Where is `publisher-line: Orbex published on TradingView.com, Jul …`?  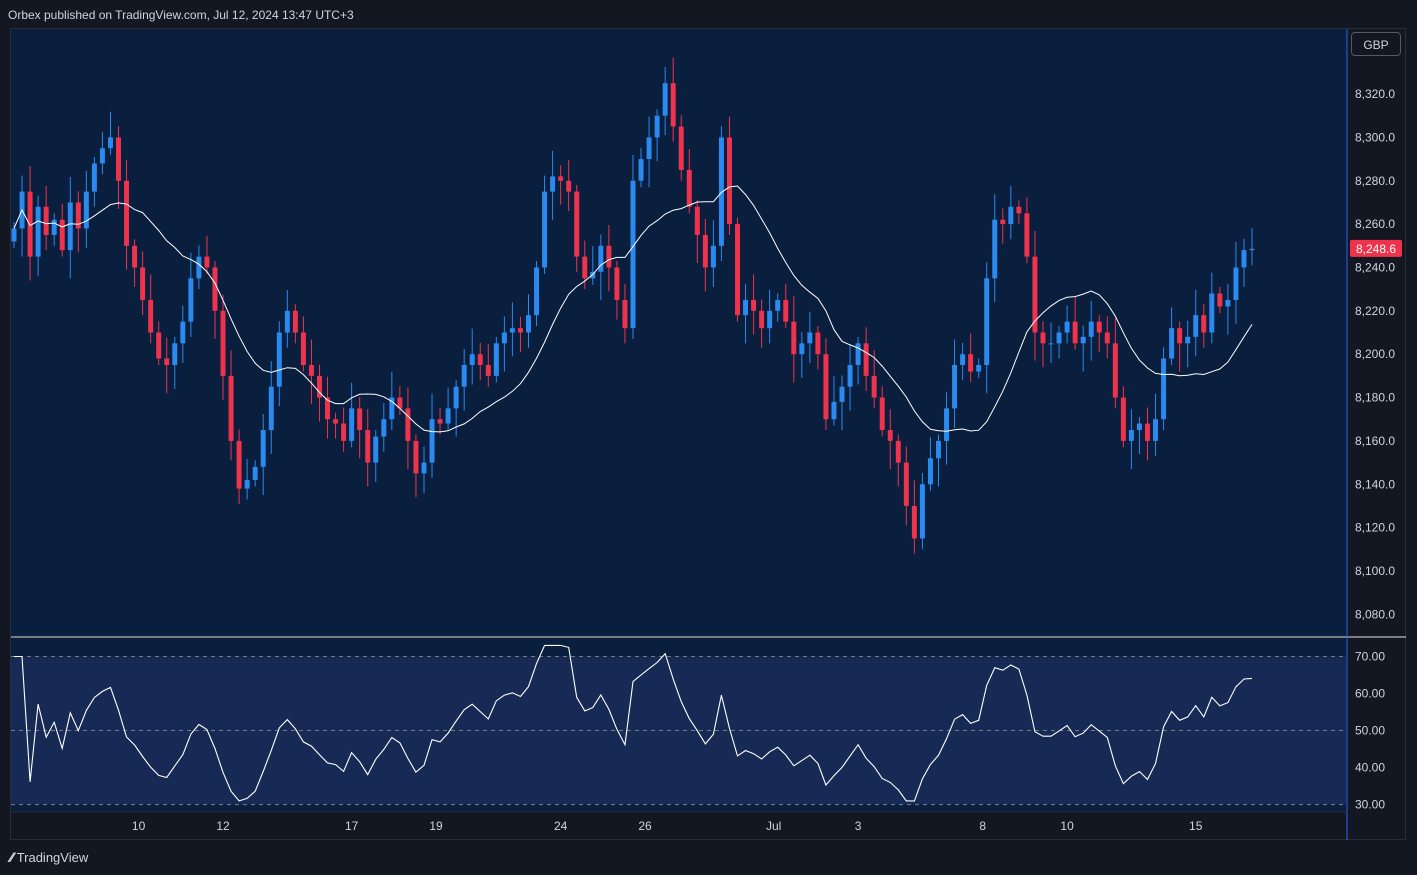 publisher-line: Orbex published on TradingView.com, Jul … is located at coordinates (181, 15).